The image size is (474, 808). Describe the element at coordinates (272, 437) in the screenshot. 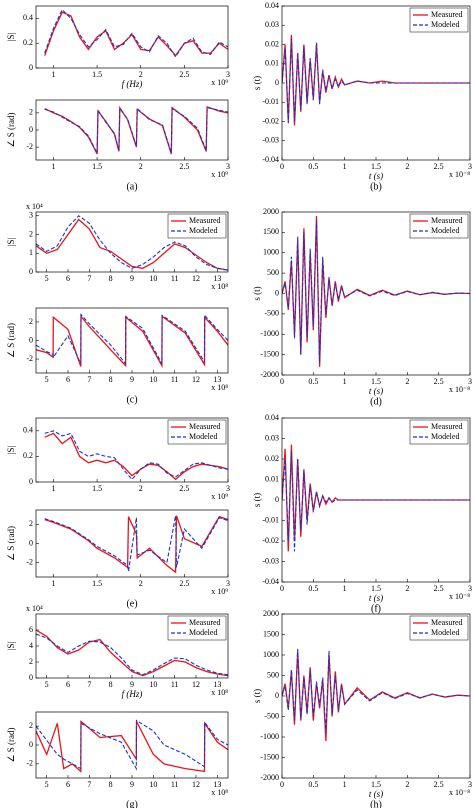

I see `y-tick-label: 0.03` at that location.